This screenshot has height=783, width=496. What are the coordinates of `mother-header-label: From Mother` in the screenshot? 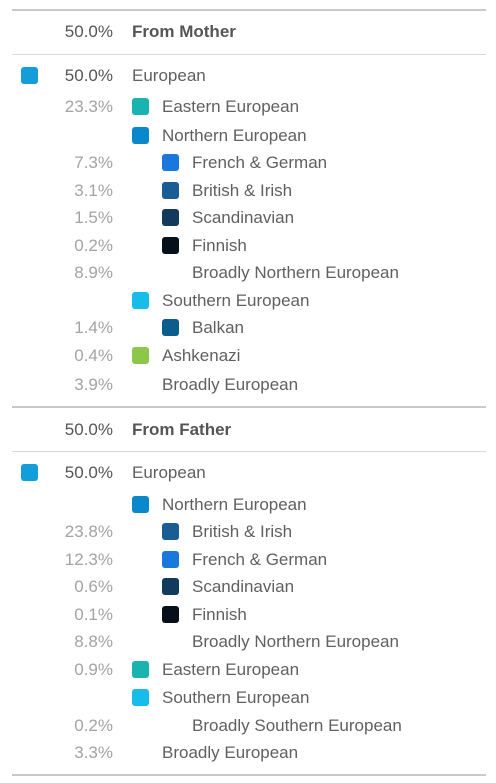 It's located at (184, 31).